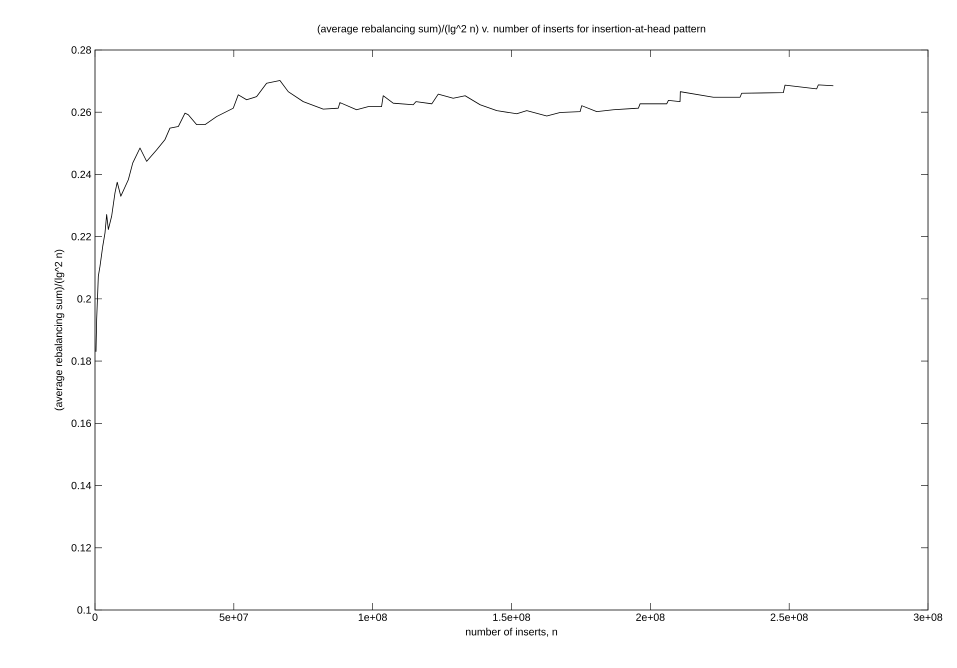 The height and width of the screenshot is (668, 957). What do you see at coordinates (84, 610) in the screenshot?
I see `y-tick-label: 0.1` at bounding box center [84, 610].